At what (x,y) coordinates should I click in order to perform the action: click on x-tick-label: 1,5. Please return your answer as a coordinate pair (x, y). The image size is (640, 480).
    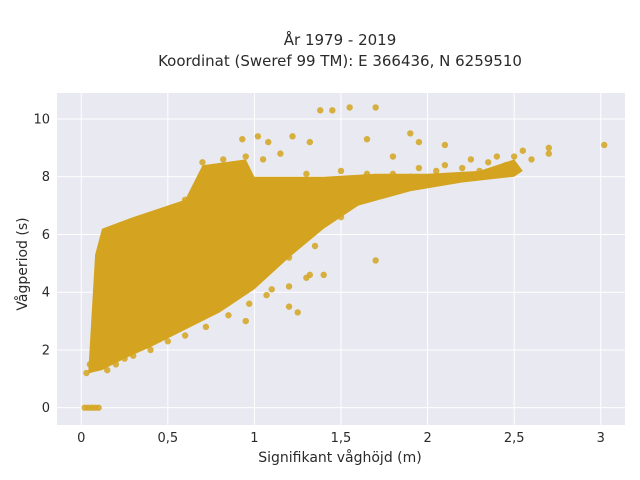
    Looking at the image, I should click on (341, 438).